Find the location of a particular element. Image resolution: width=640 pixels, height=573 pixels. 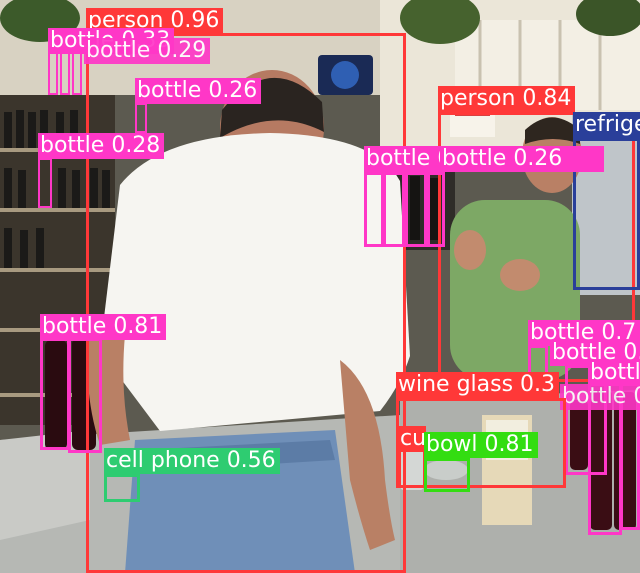

wine-glass-box is located at coordinates (481, 443).